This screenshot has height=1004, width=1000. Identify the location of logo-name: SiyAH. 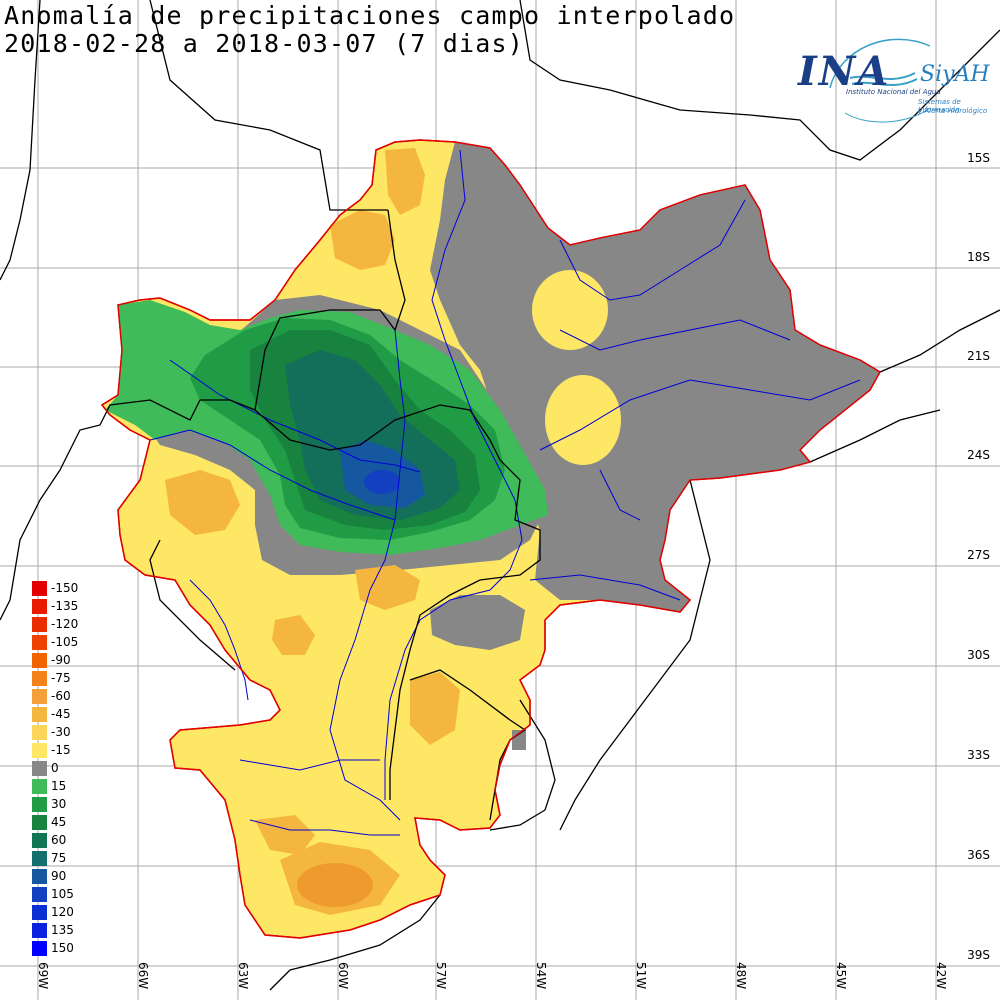
(955, 74).